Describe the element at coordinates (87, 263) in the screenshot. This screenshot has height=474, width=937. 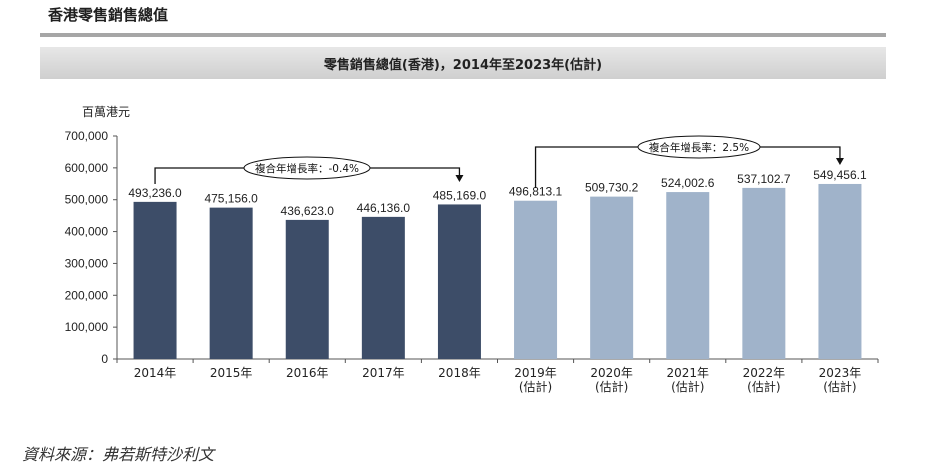
I see `y-tick-label: 300,000` at that location.